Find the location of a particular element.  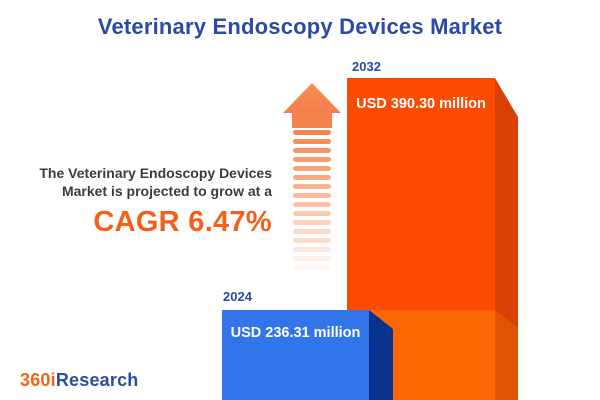

brand-logo: 360iResearch is located at coordinates (79, 380).